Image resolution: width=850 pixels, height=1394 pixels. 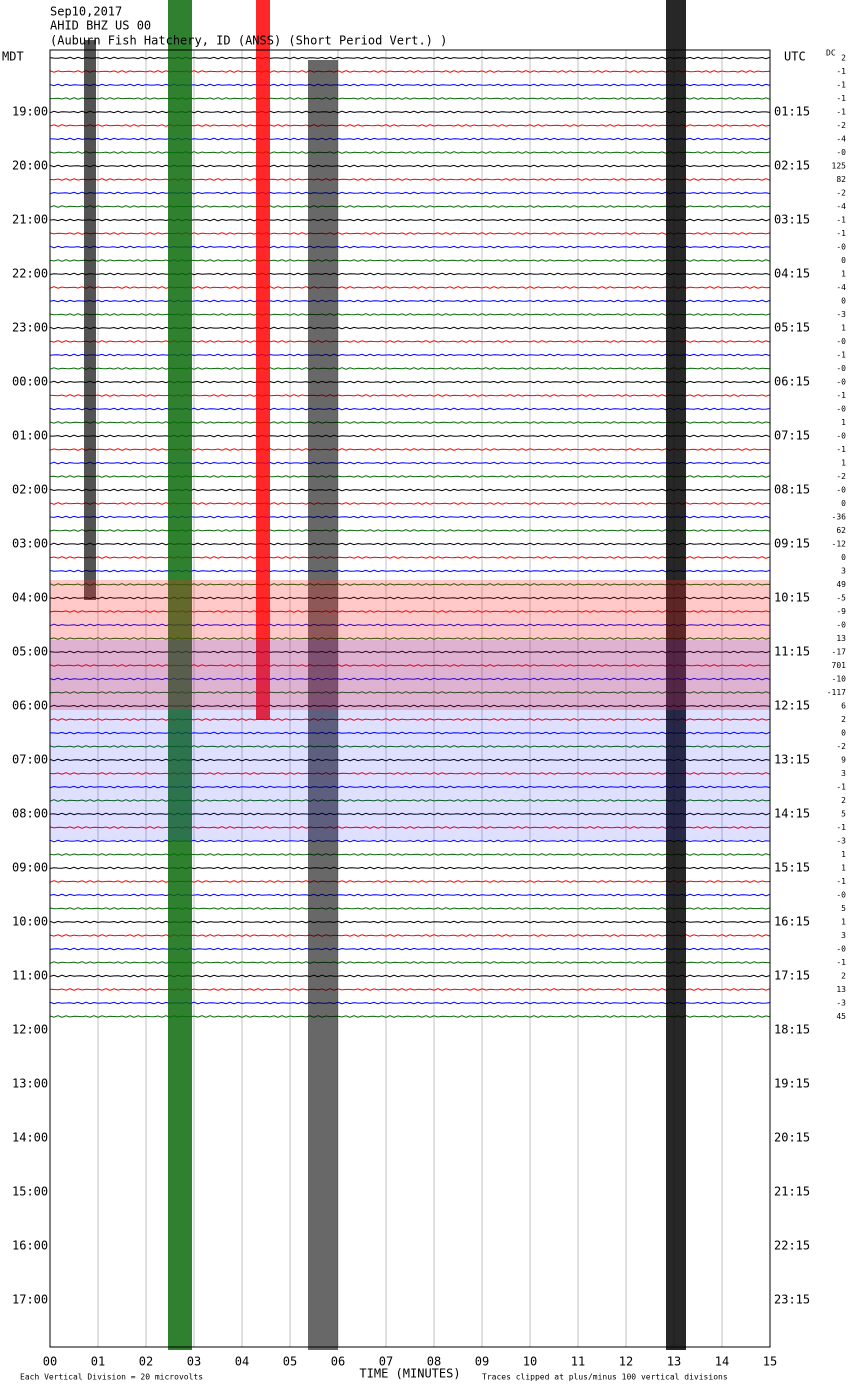 What do you see at coordinates (841, 584) in the screenshot?
I see `dc-offset: 49` at bounding box center [841, 584].